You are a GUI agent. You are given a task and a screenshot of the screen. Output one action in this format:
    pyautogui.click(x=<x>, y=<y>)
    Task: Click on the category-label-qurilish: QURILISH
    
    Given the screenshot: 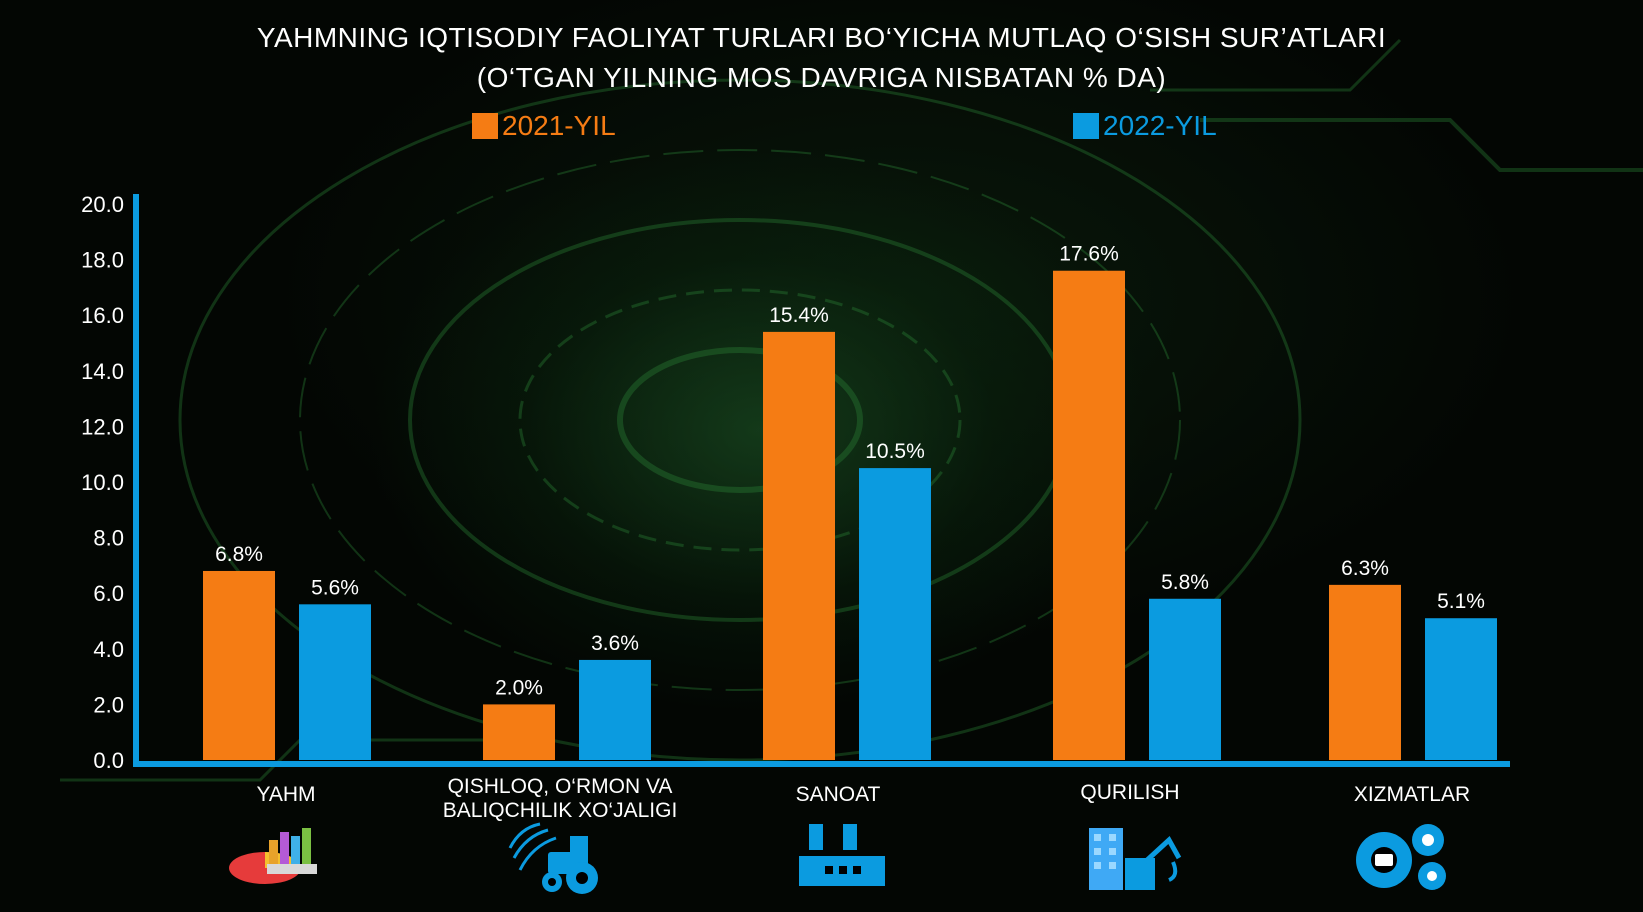 What is the action you would take?
    pyautogui.click(x=1130, y=793)
    